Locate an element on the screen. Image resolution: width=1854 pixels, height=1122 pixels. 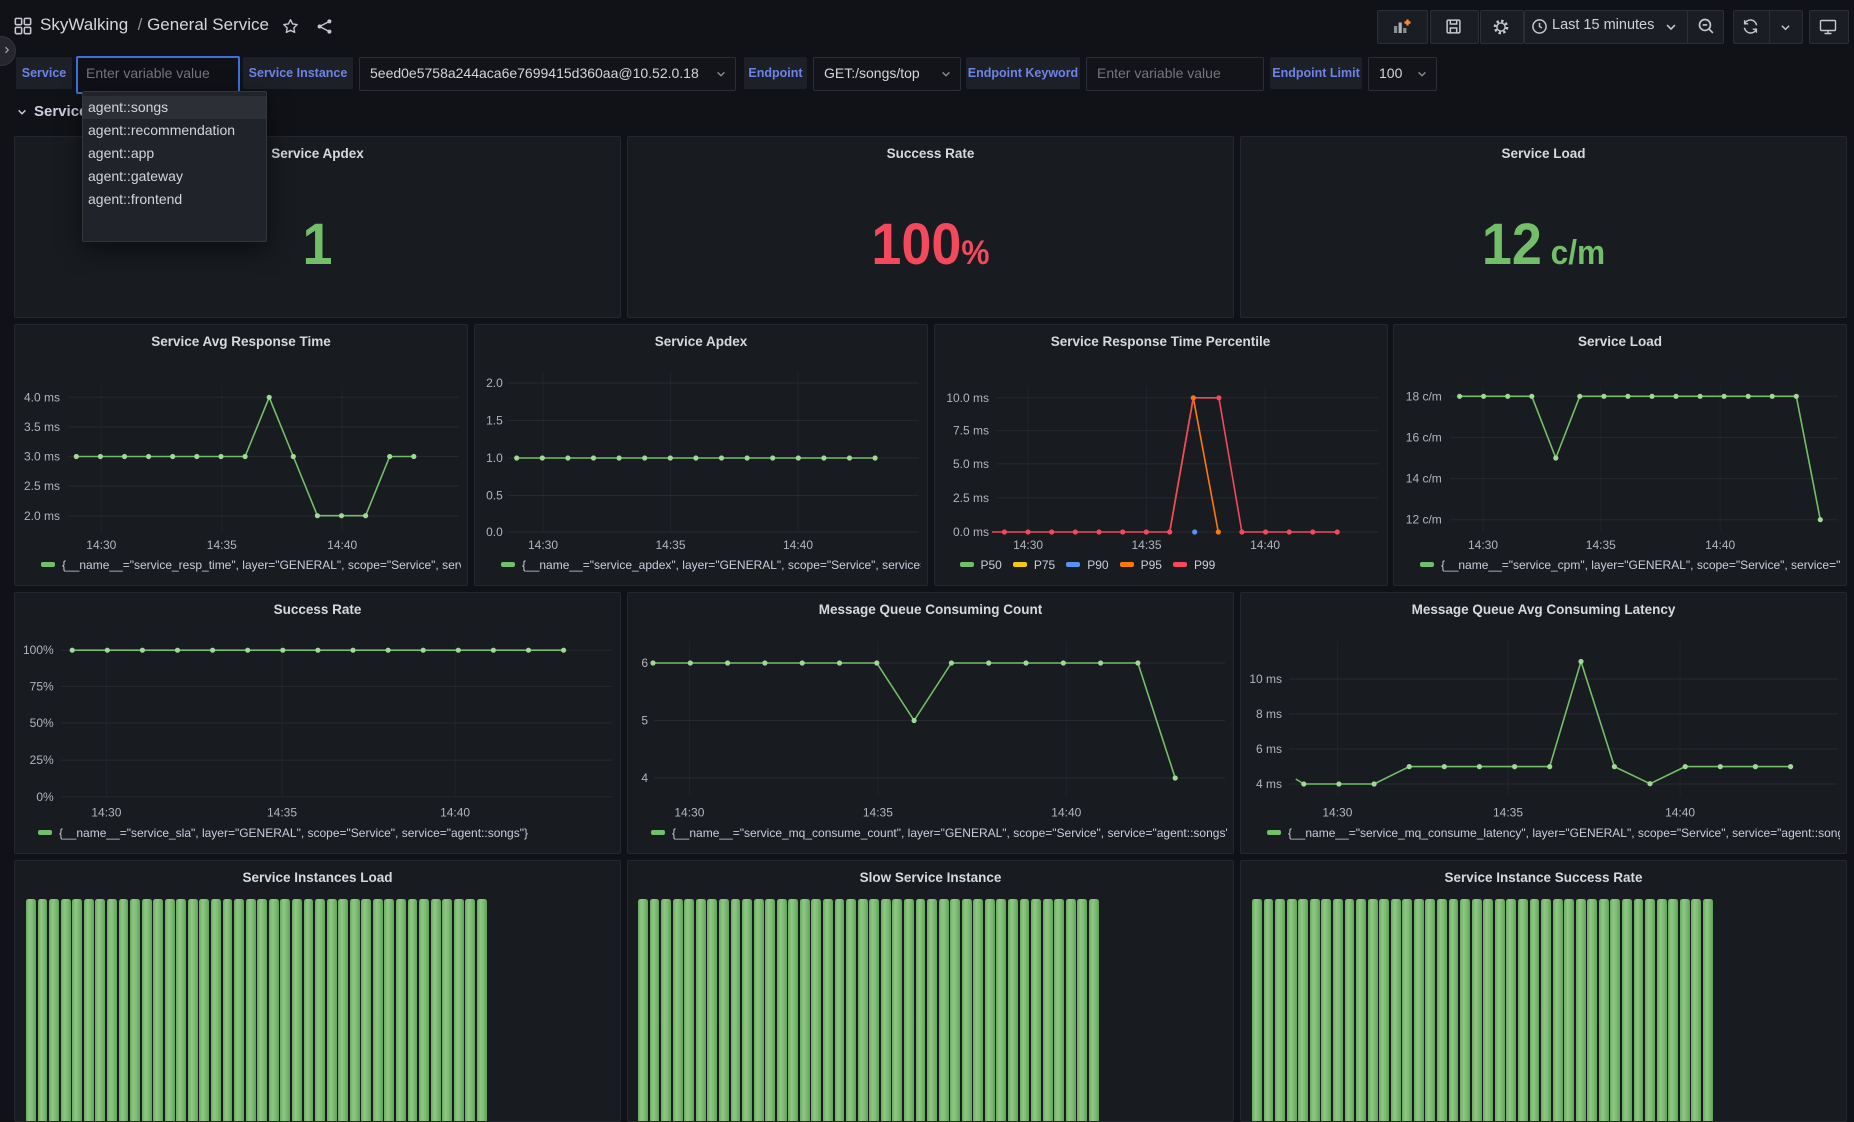
svg-text: 16 c/m is located at coordinates (1424, 437).